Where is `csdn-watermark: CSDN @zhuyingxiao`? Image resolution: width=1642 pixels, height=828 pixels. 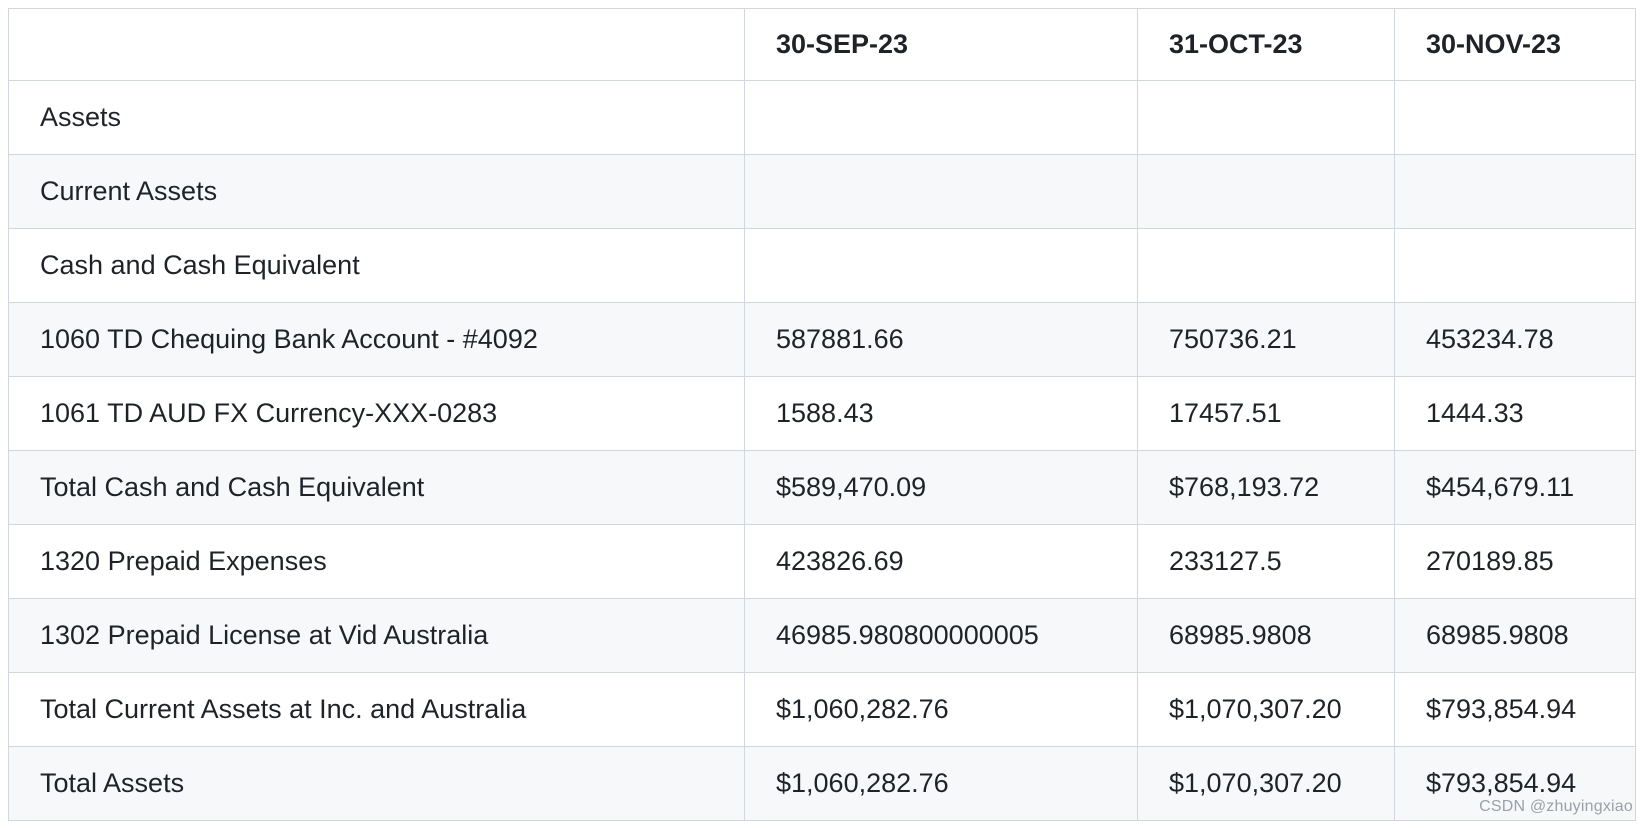
csdn-watermark: CSDN @zhuyingxiao is located at coordinates (1556, 806).